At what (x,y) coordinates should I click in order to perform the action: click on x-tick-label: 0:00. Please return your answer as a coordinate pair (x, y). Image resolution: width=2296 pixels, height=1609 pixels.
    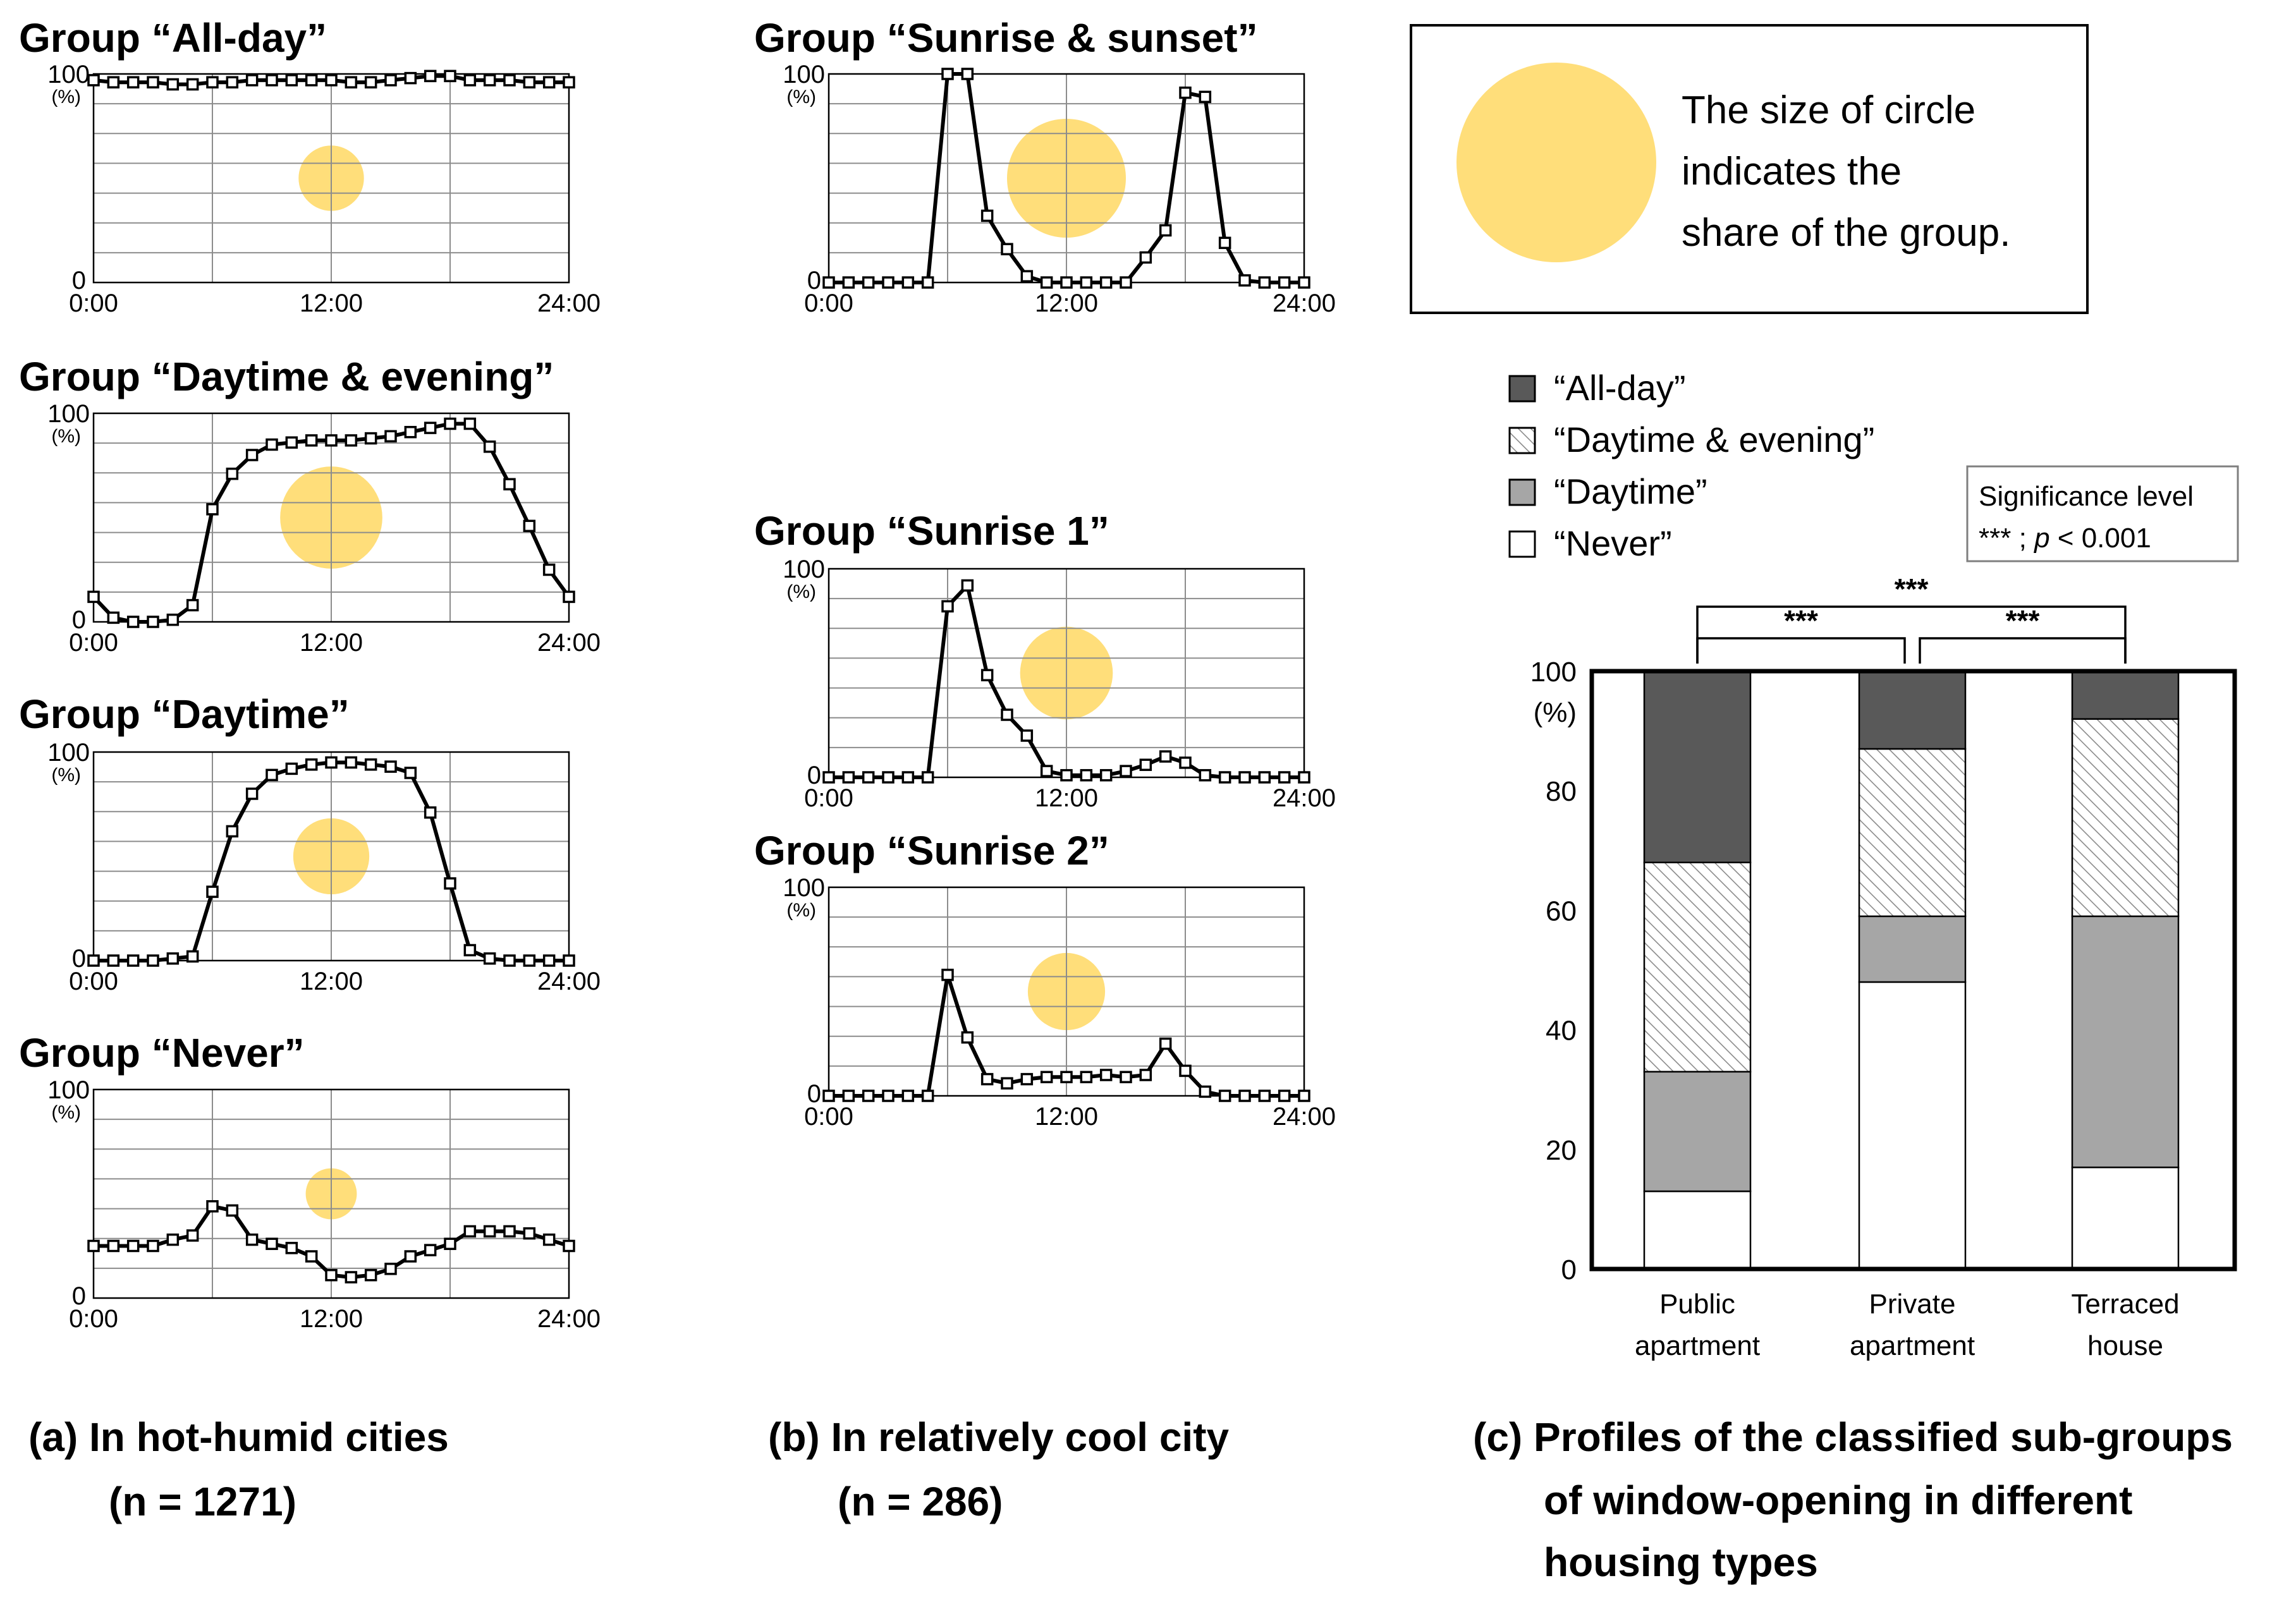
    Looking at the image, I should click on (829, 798).